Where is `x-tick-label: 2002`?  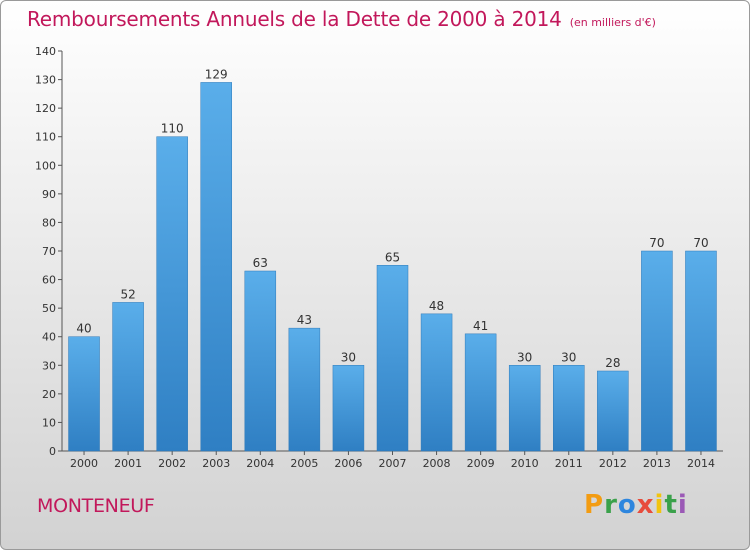 x-tick-label: 2002 is located at coordinates (172, 463).